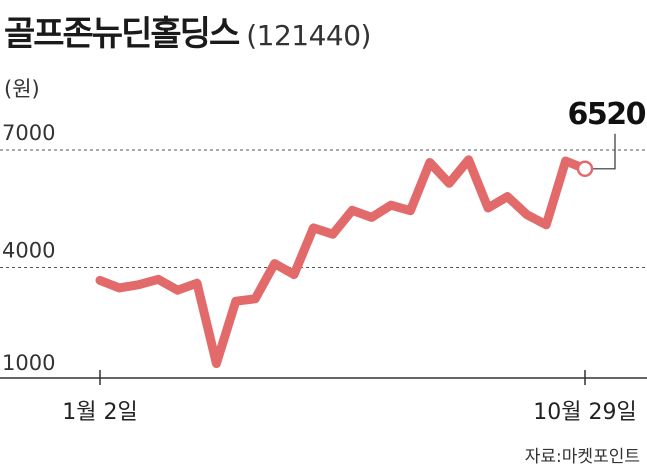 The width and height of the screenshot is (647, 471). What do you see at coordinates (603, 151) in the screenshot?
I see `callout-line` at bounding box center [603, 151].